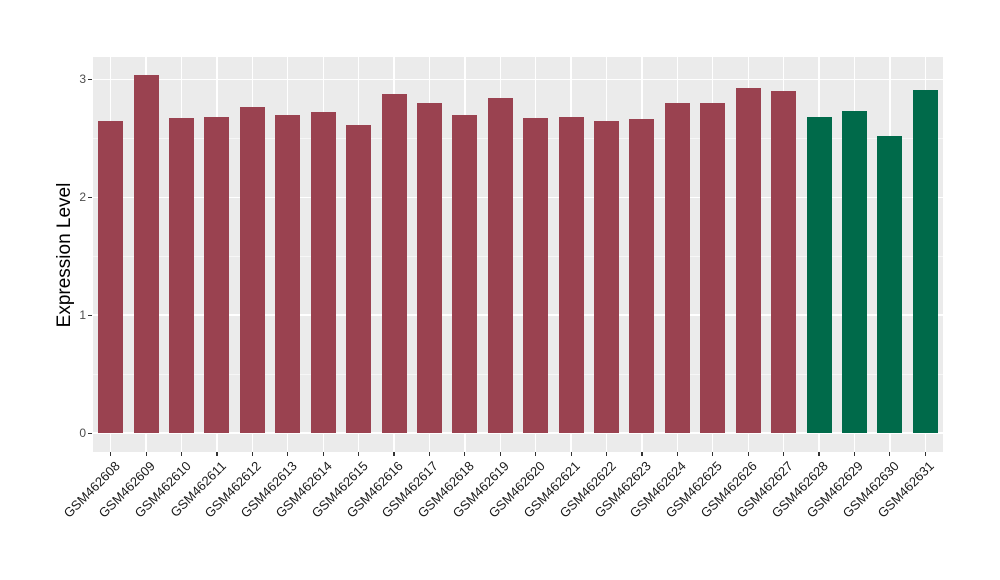  What do you see at coordinates (82, 197) in the screenshot?
I see `y-tick-label: 2` at bounding box center [82, 197].